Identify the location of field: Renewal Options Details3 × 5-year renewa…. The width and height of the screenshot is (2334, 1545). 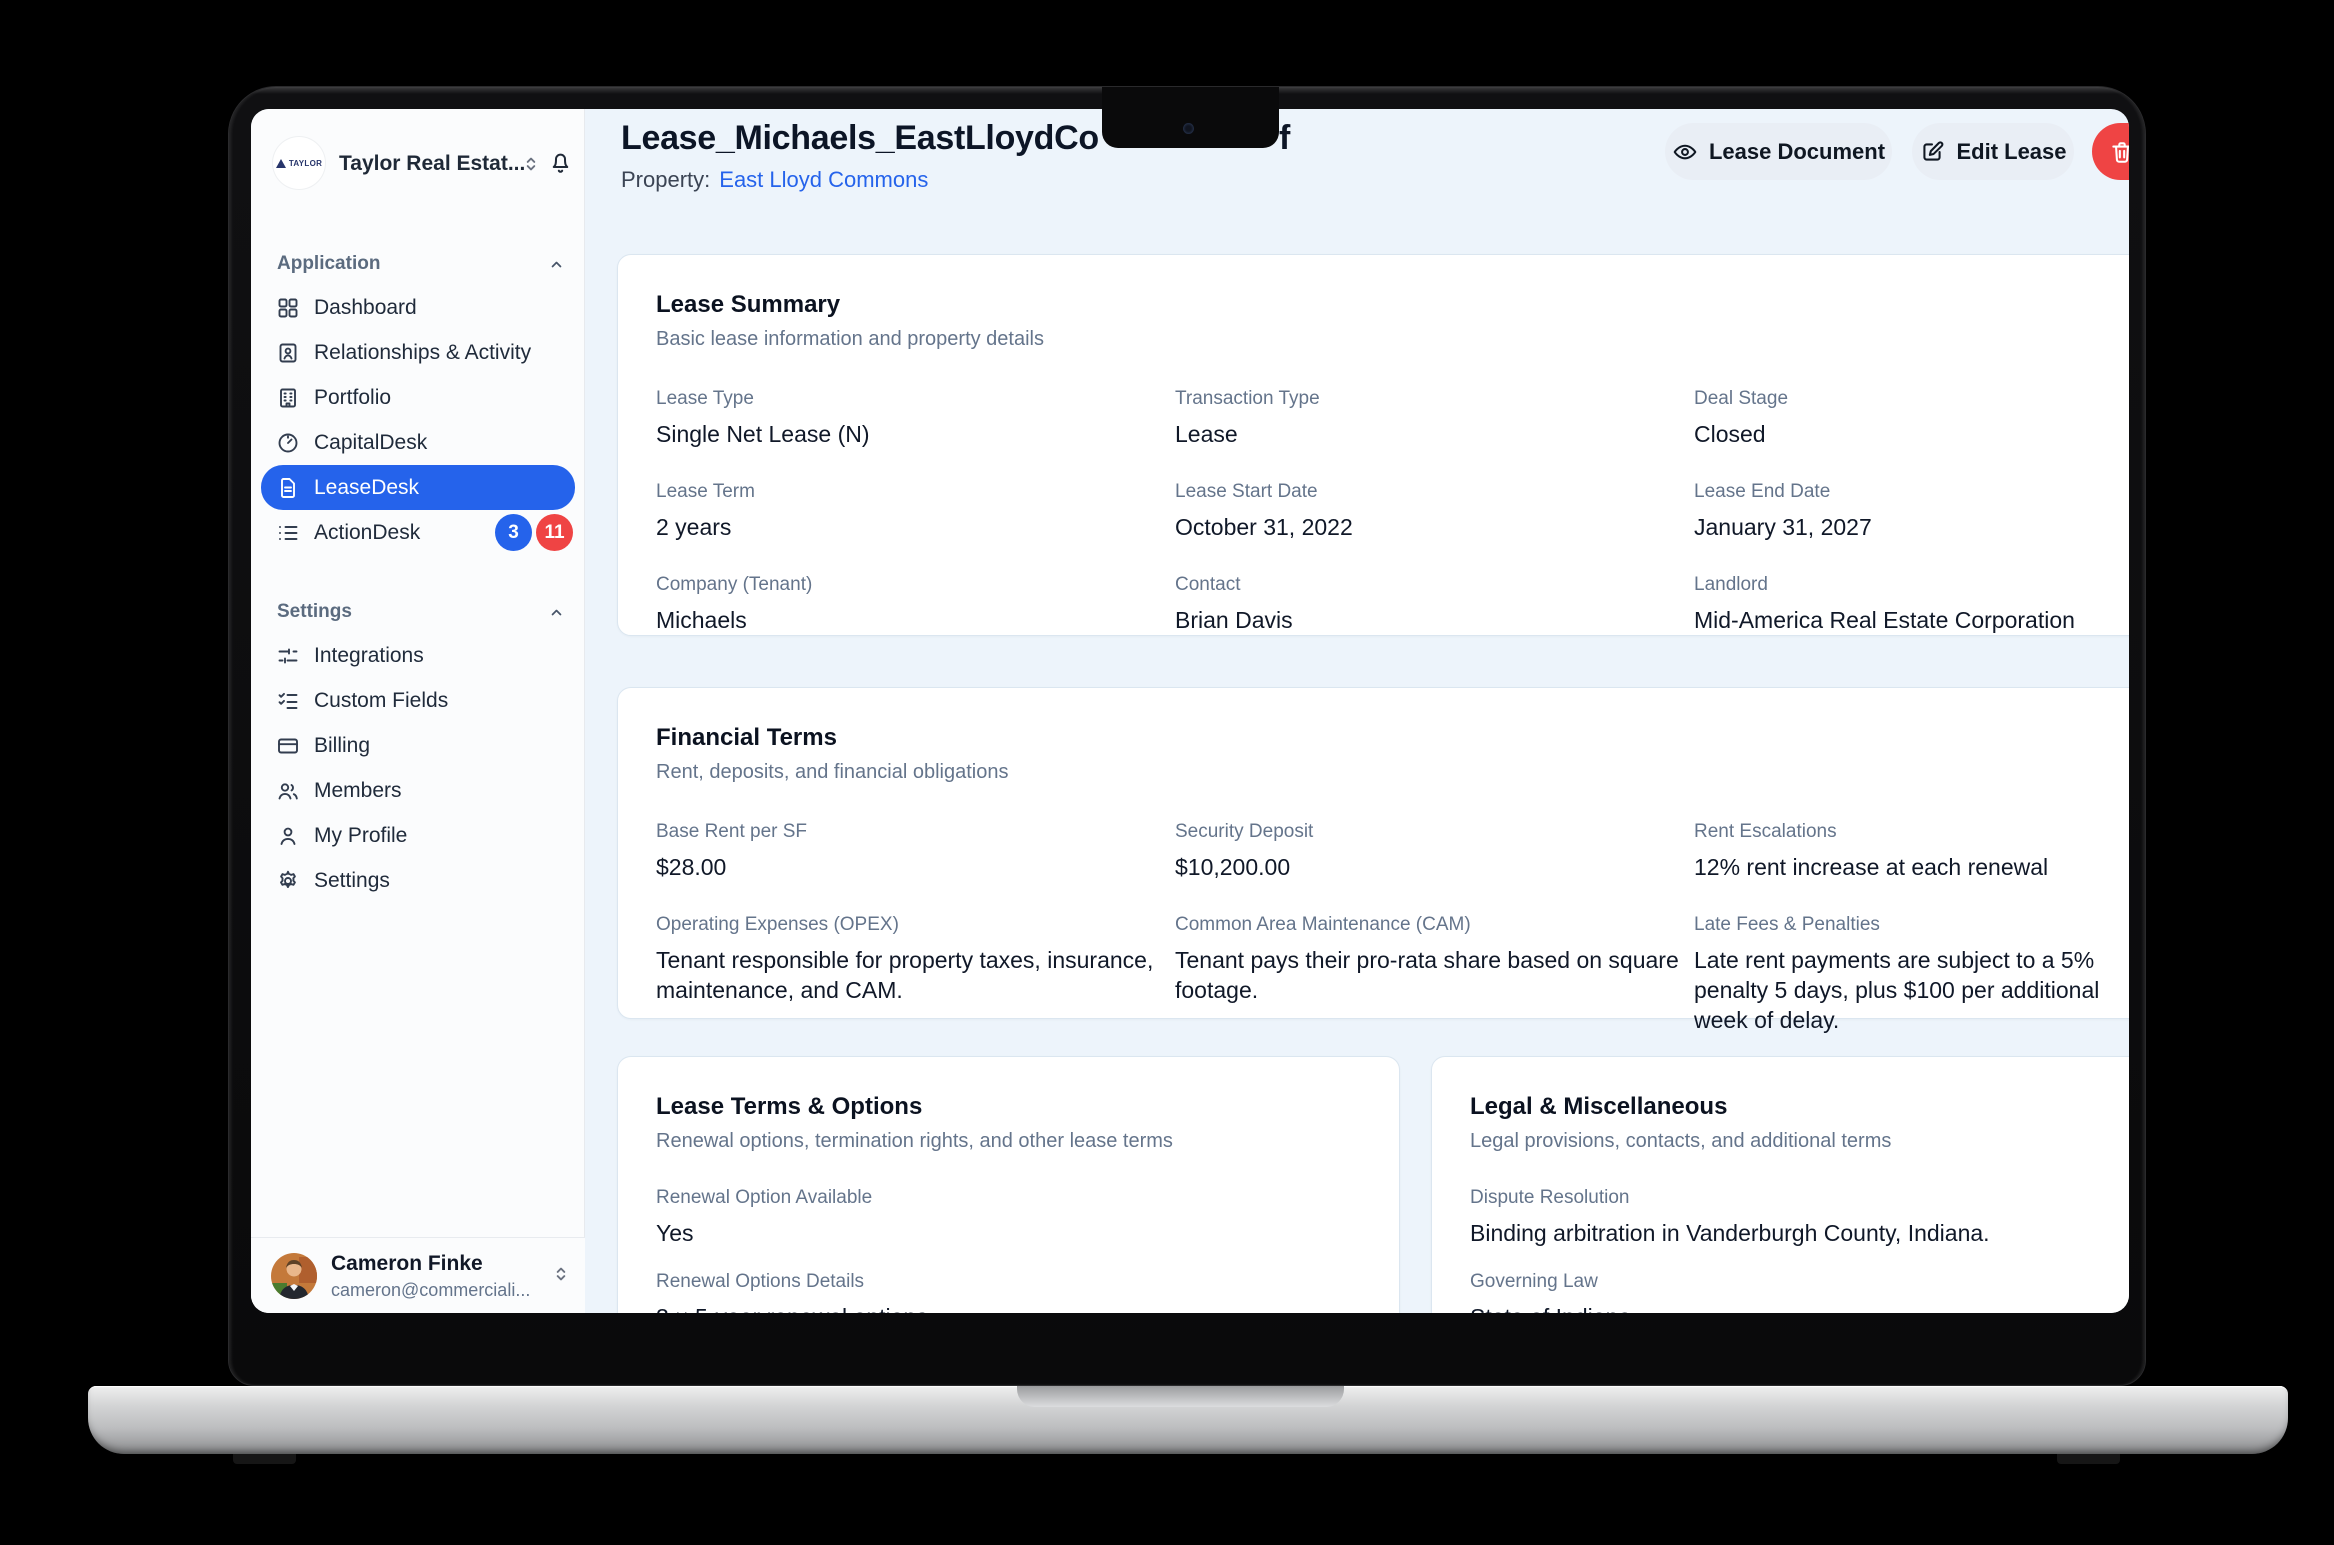
(792, 1292).